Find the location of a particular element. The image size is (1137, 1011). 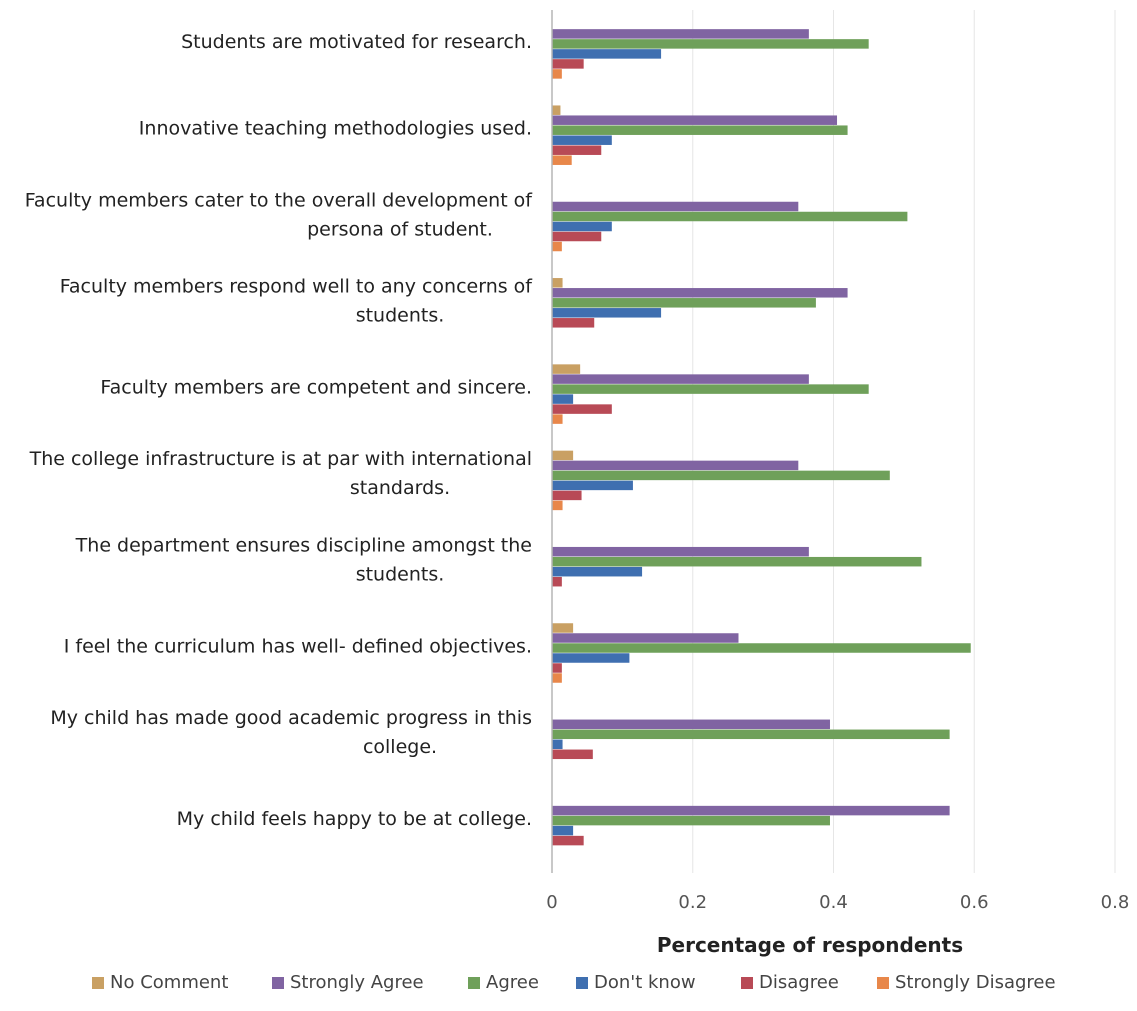

legend-label: Strongly Disagree is located at coordinates (975, 982).